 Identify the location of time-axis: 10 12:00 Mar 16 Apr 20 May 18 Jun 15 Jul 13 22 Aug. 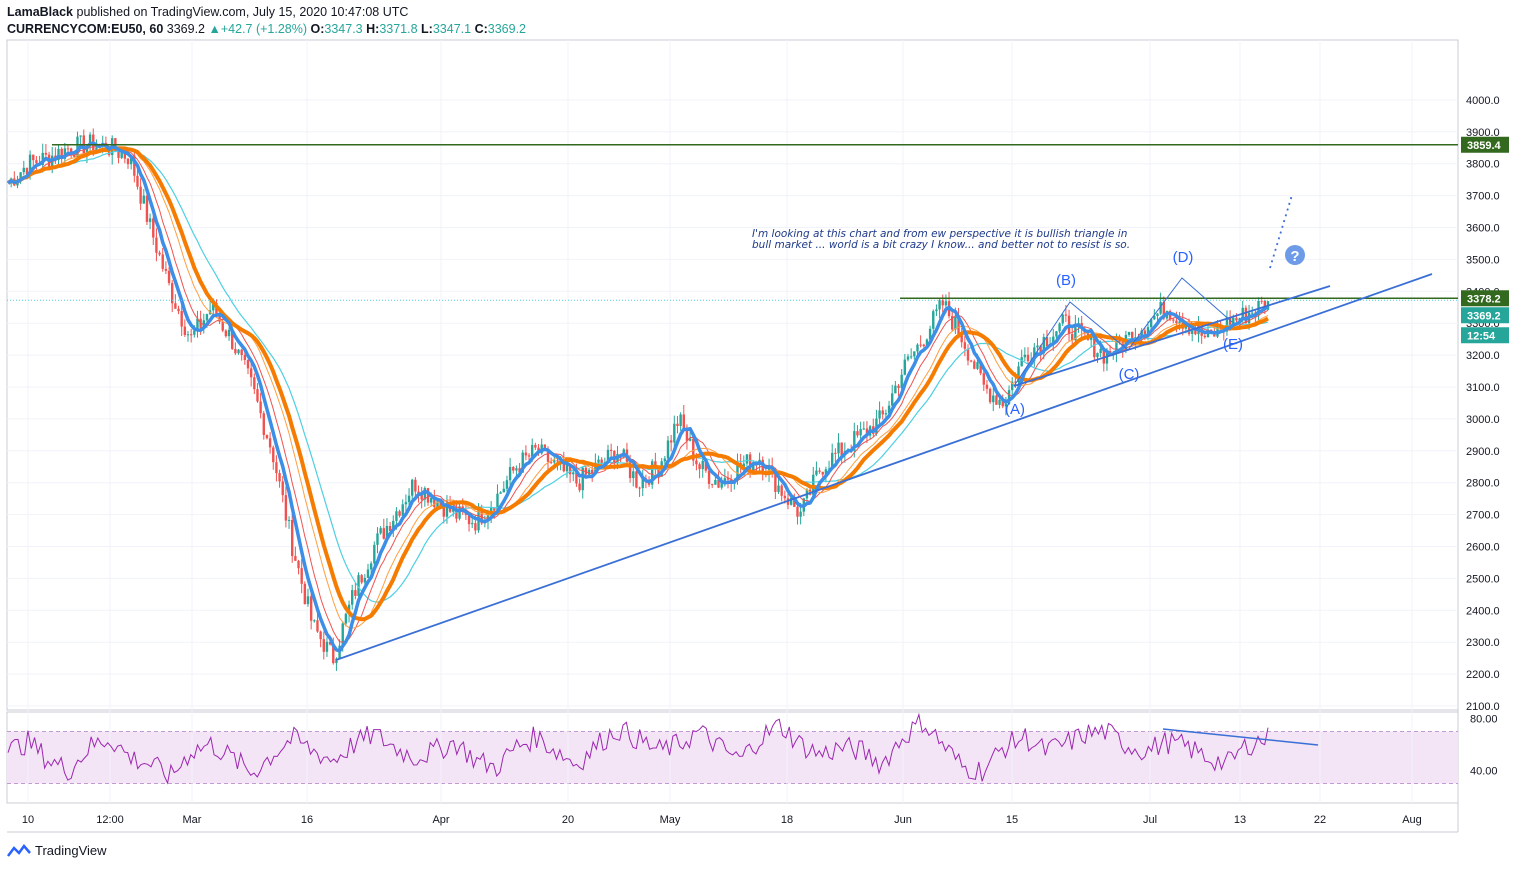
(722, 820).